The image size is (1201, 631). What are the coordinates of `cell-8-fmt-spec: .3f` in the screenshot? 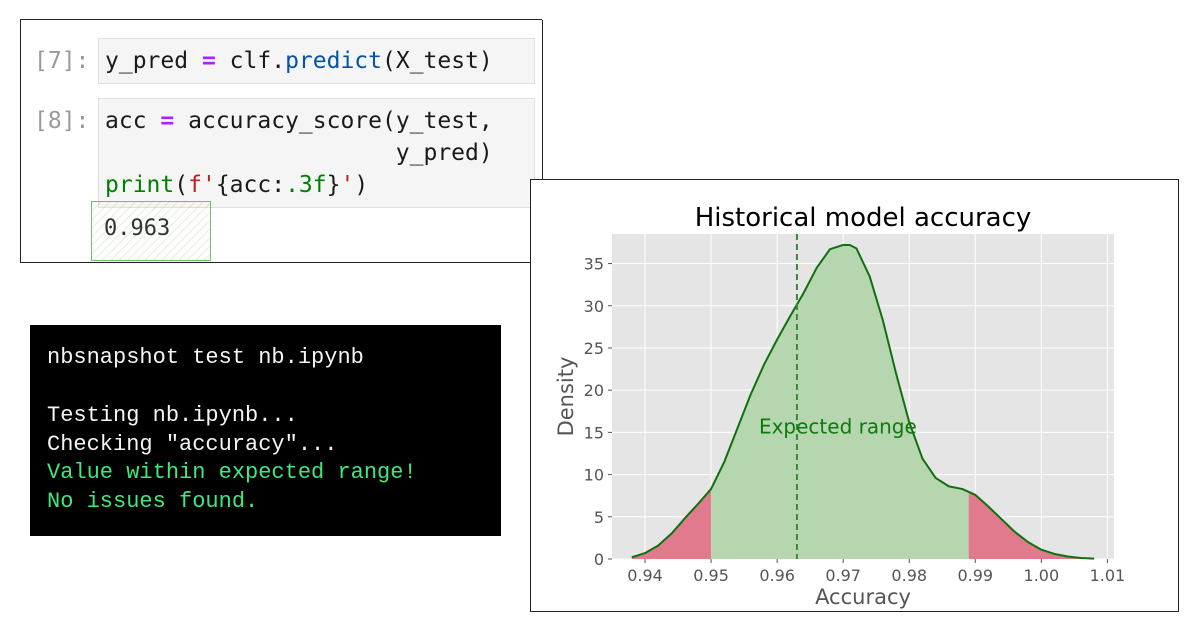 It's located at (306, 185).